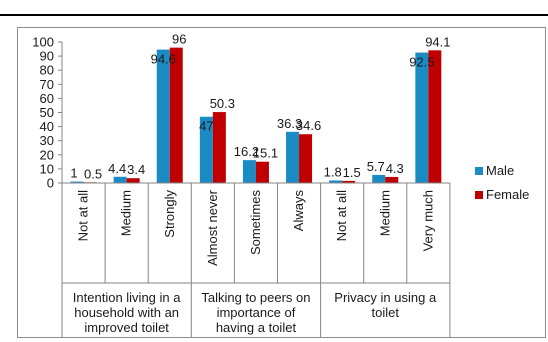  Describe the element at coordinates (386, 312) in the screenshot. I see `group-label: toilet` at that location.